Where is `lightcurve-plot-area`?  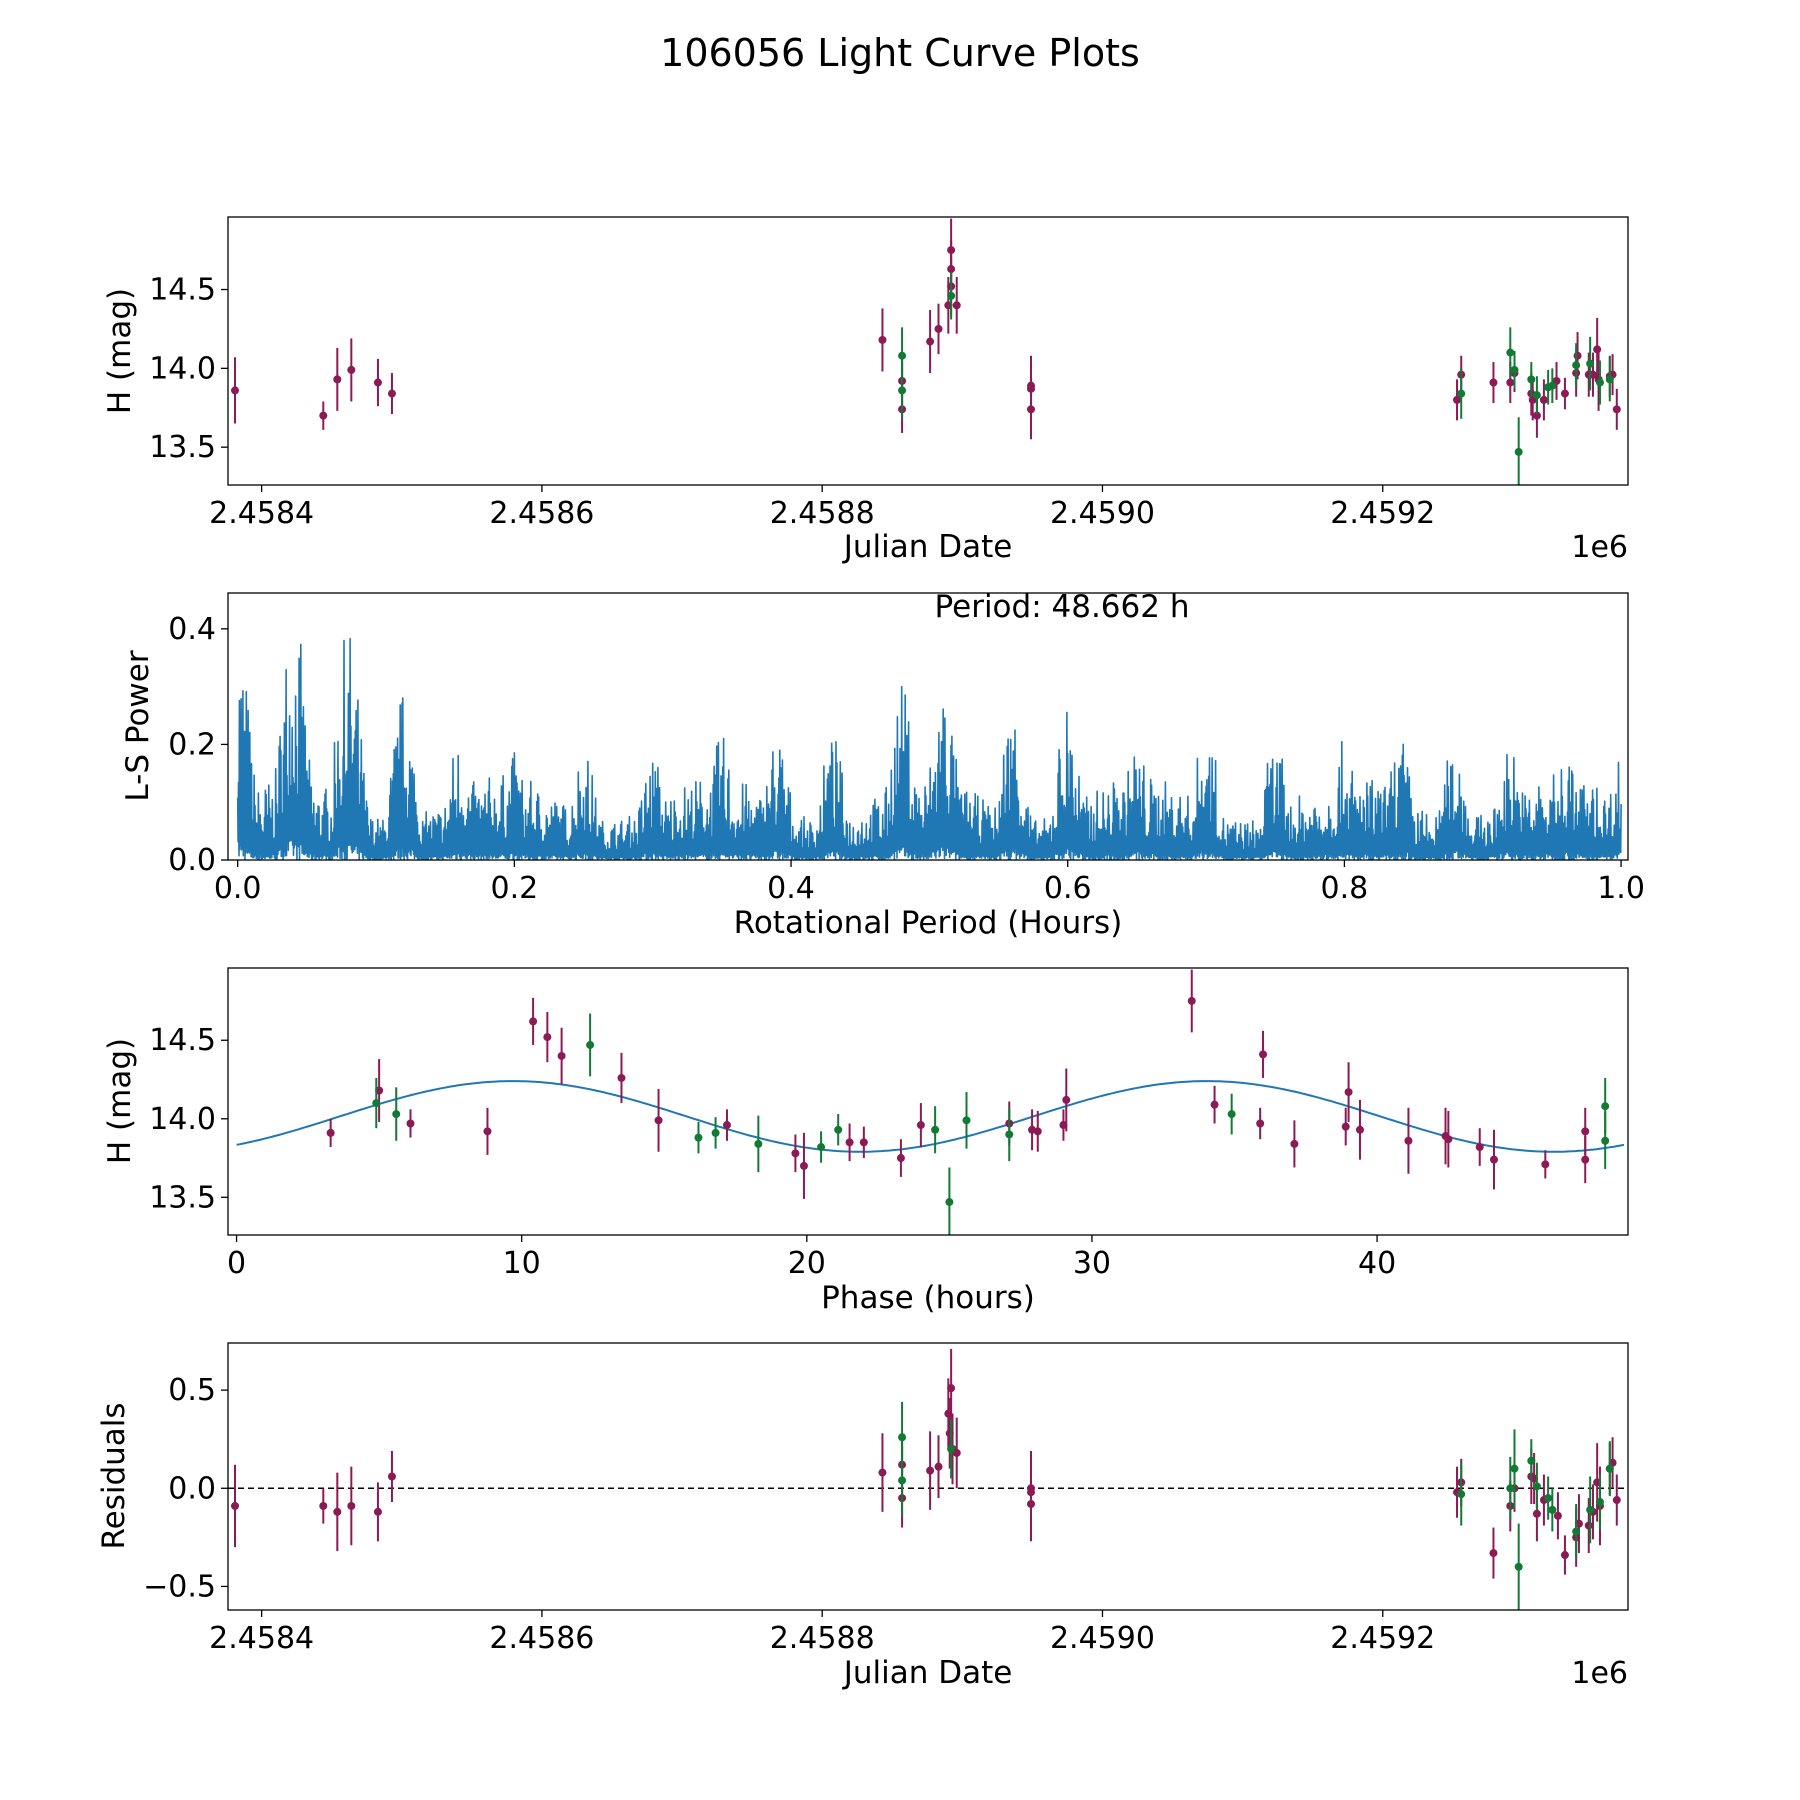 lightcurve-plot-area is located at coordinates (926, 351).